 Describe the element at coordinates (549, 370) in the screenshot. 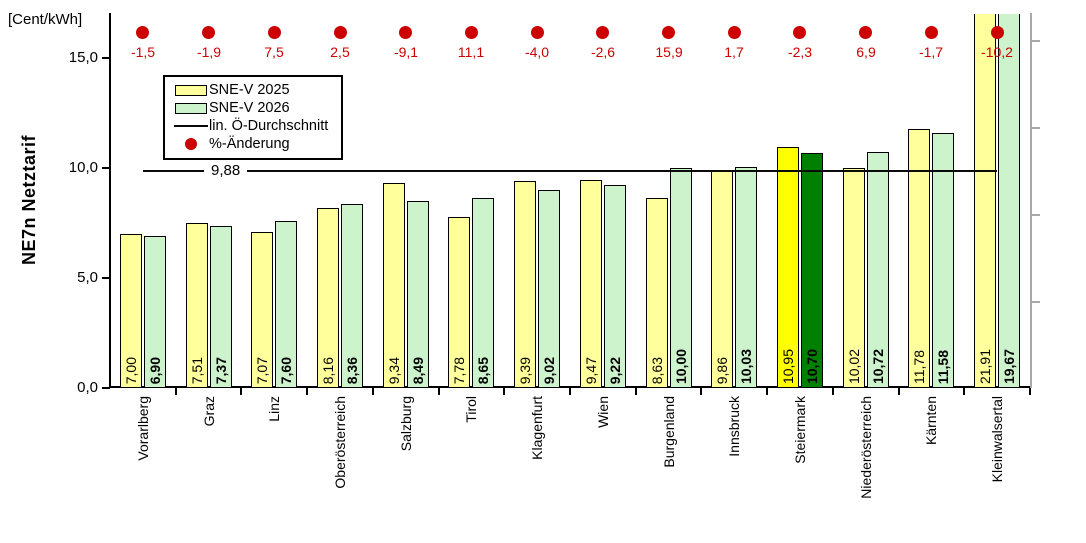

I see `bar-value-label: 9,02` at that location.